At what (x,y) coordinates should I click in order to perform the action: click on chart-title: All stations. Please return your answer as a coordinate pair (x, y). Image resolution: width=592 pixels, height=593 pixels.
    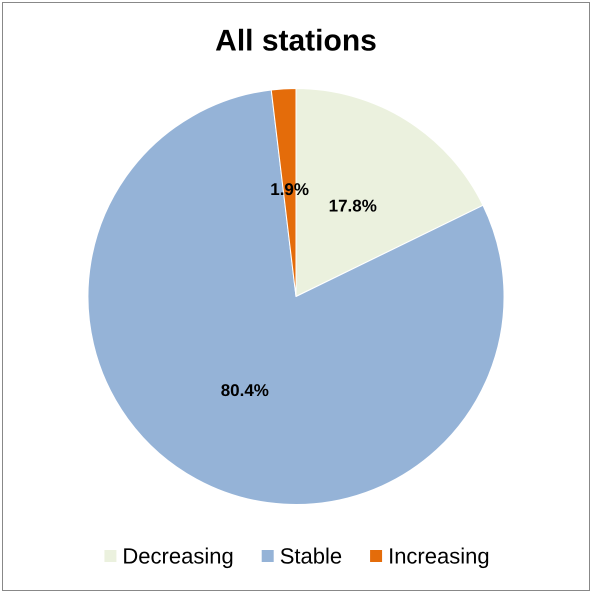
    Looking at the image, I should click on (296, 41).